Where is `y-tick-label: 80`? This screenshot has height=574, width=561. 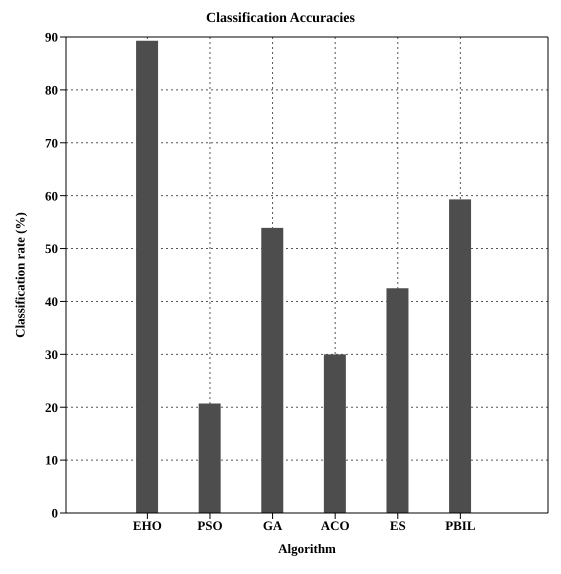
y-tick-label: 80 is located at coordinates (51, 90).